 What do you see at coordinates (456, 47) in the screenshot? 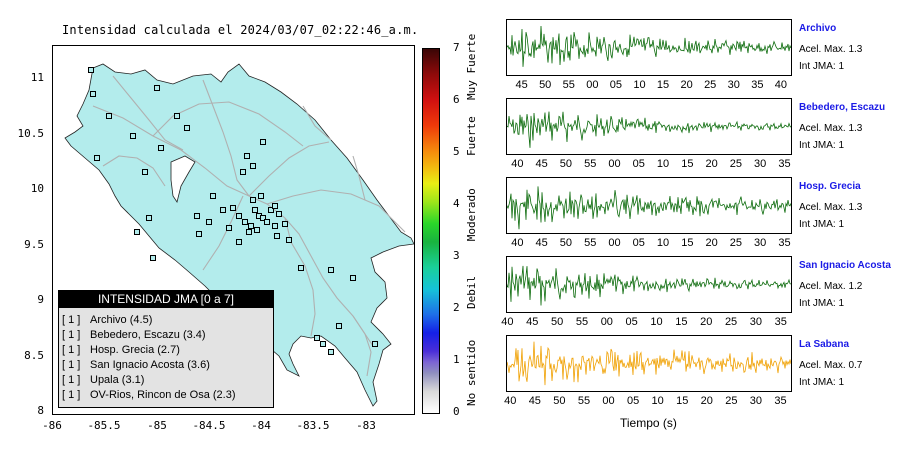
I see `colorbar-tick: 7` at bounding box center [456, 47].